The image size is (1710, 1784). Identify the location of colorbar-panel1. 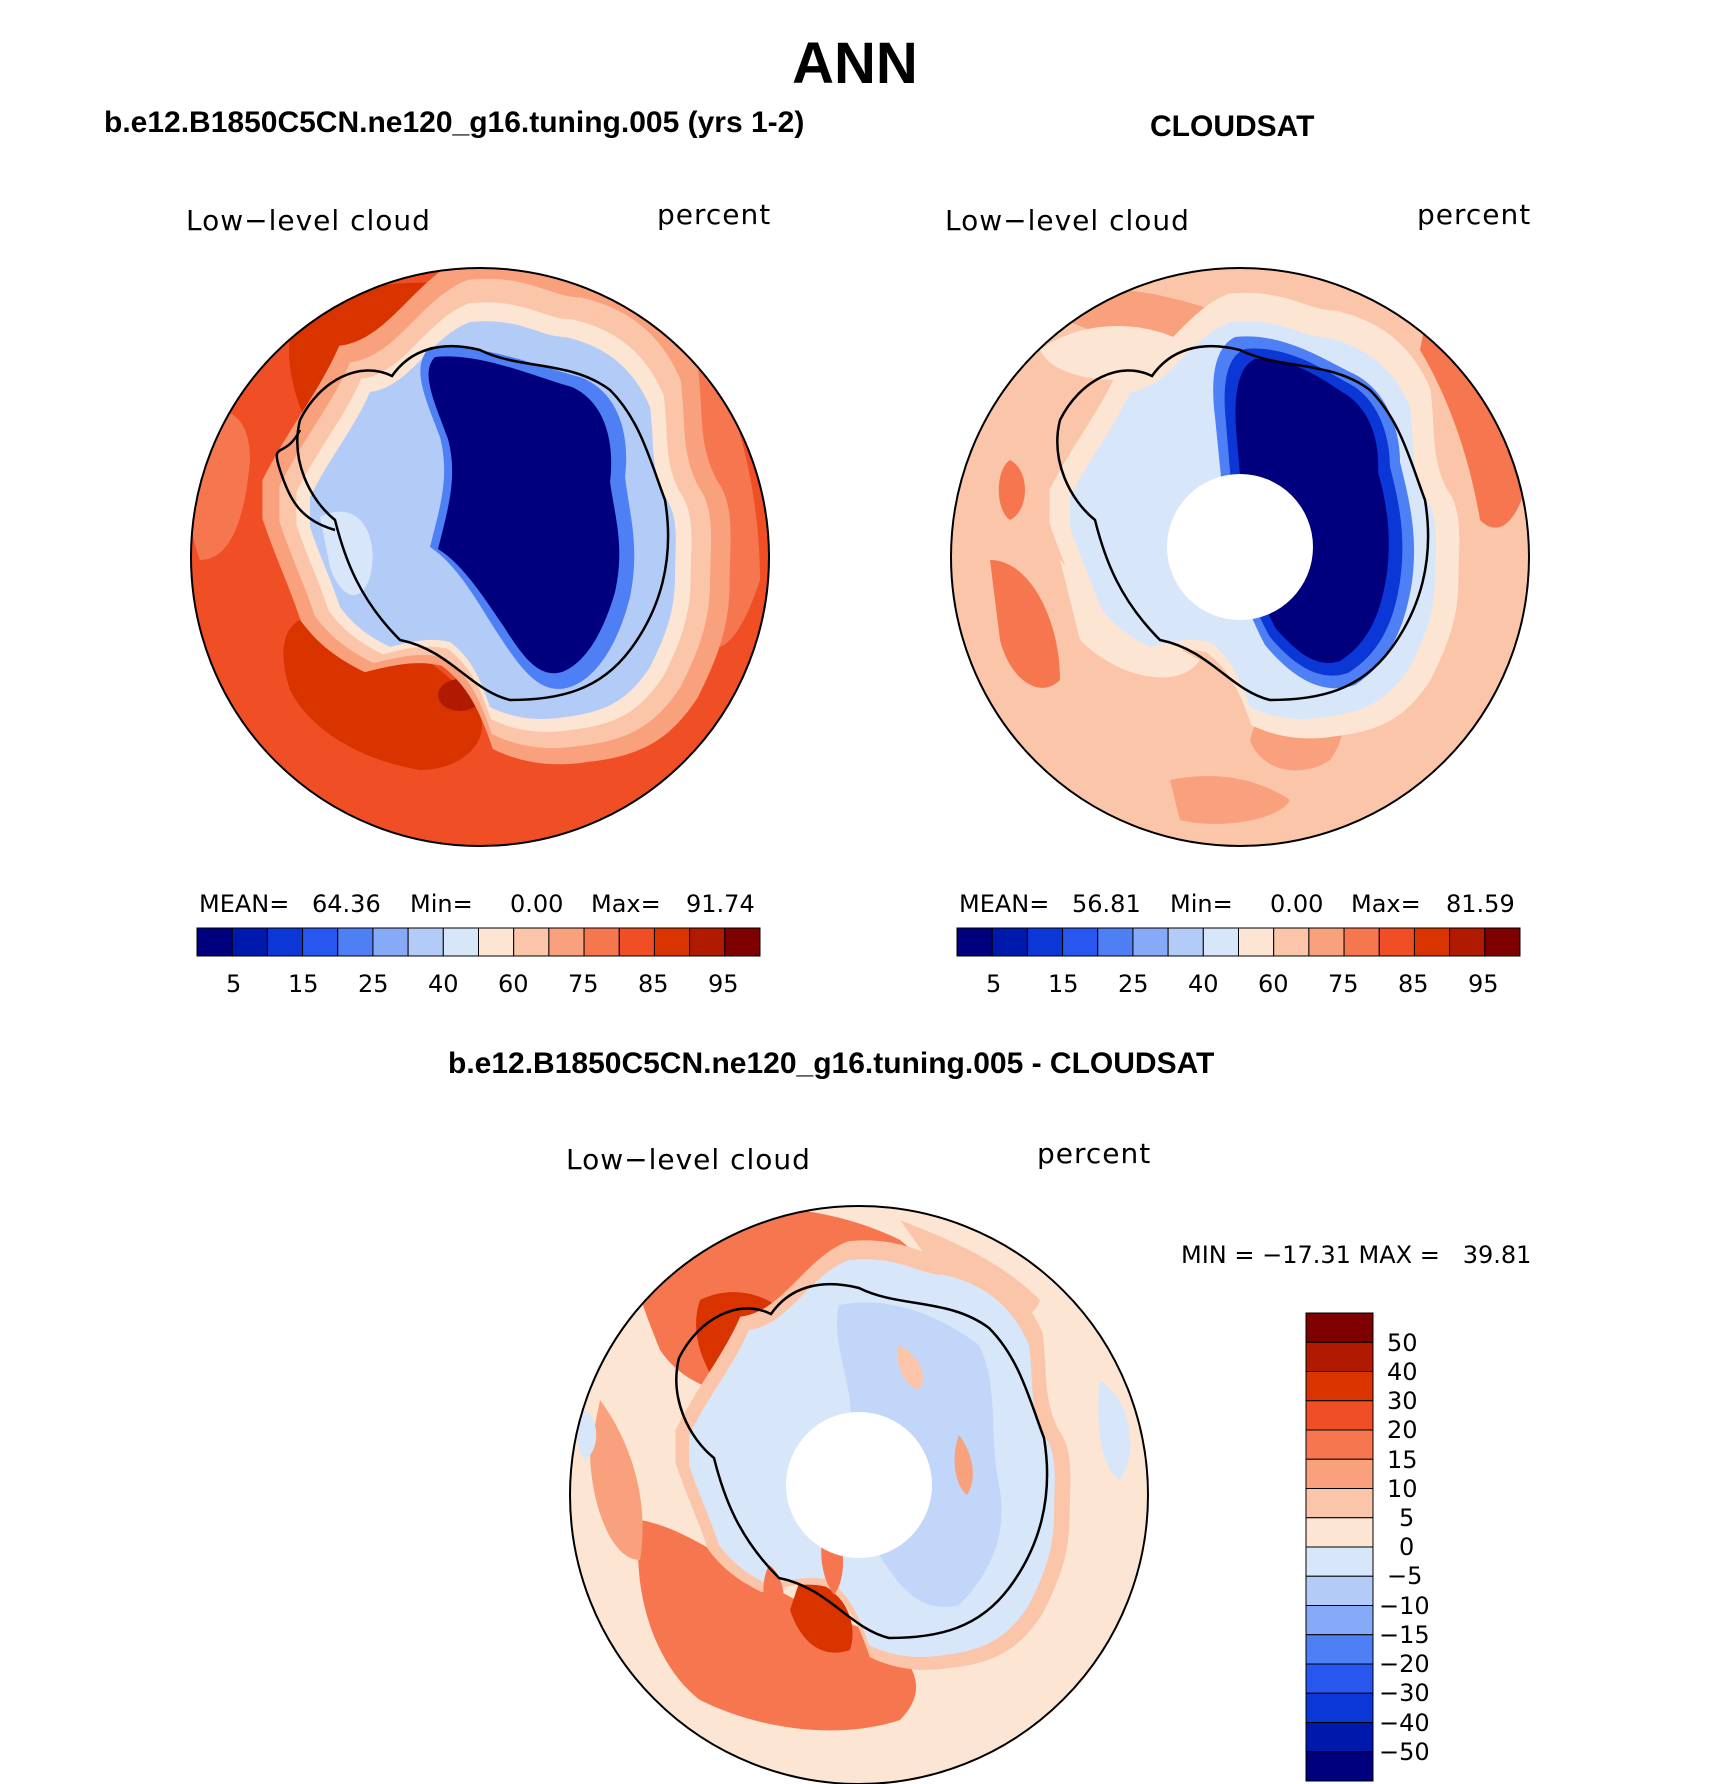
(478, 942).